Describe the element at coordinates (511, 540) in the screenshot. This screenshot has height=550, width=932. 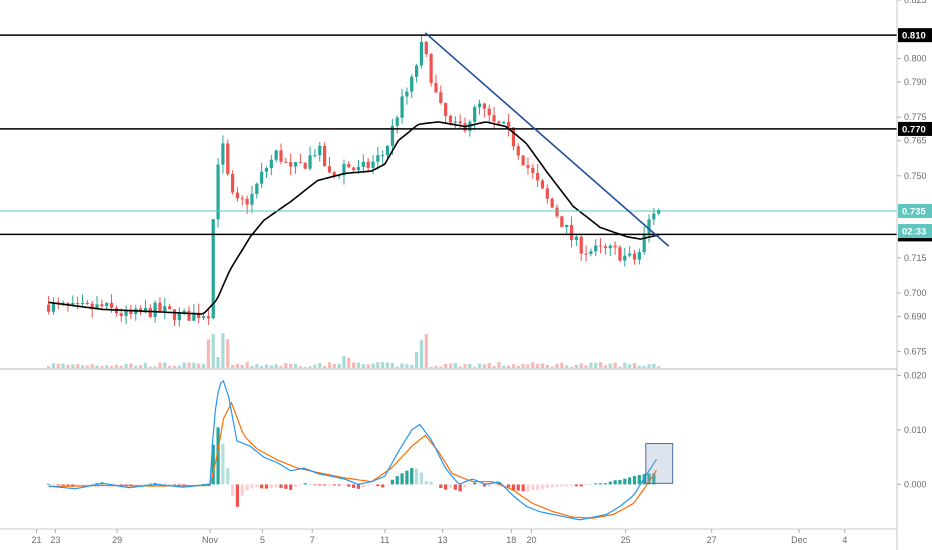
I see `time-tick-label: 18` at that location.